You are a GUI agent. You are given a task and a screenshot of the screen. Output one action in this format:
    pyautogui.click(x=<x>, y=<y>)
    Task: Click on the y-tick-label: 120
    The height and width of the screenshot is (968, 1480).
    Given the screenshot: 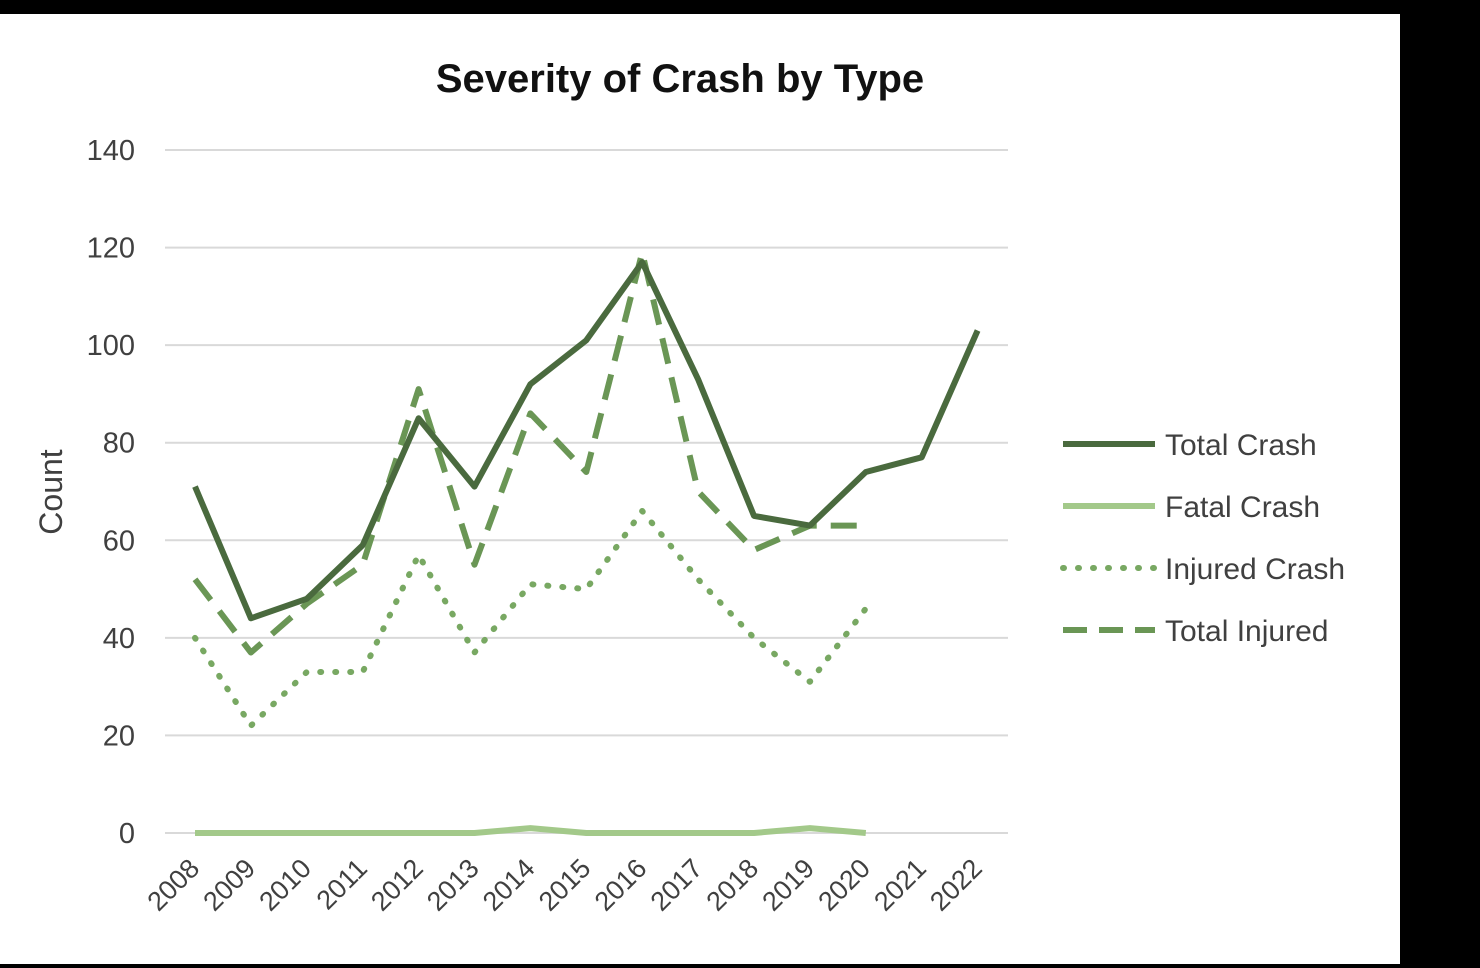 What is the action you would take?
    pyautogui.click(x=111, y=249)
    